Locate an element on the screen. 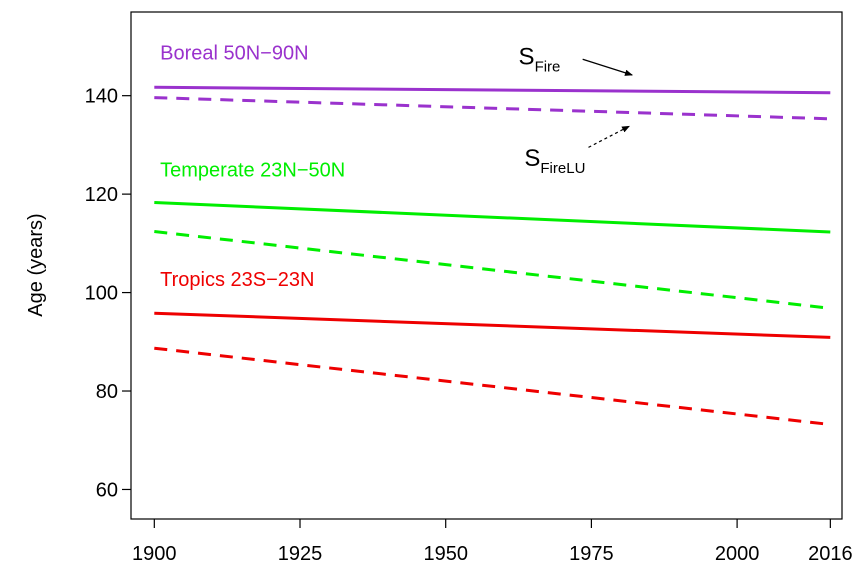 The height and width of the screenshot is (571, 862). boreal-solid-line is located at coordinates (492, 90).